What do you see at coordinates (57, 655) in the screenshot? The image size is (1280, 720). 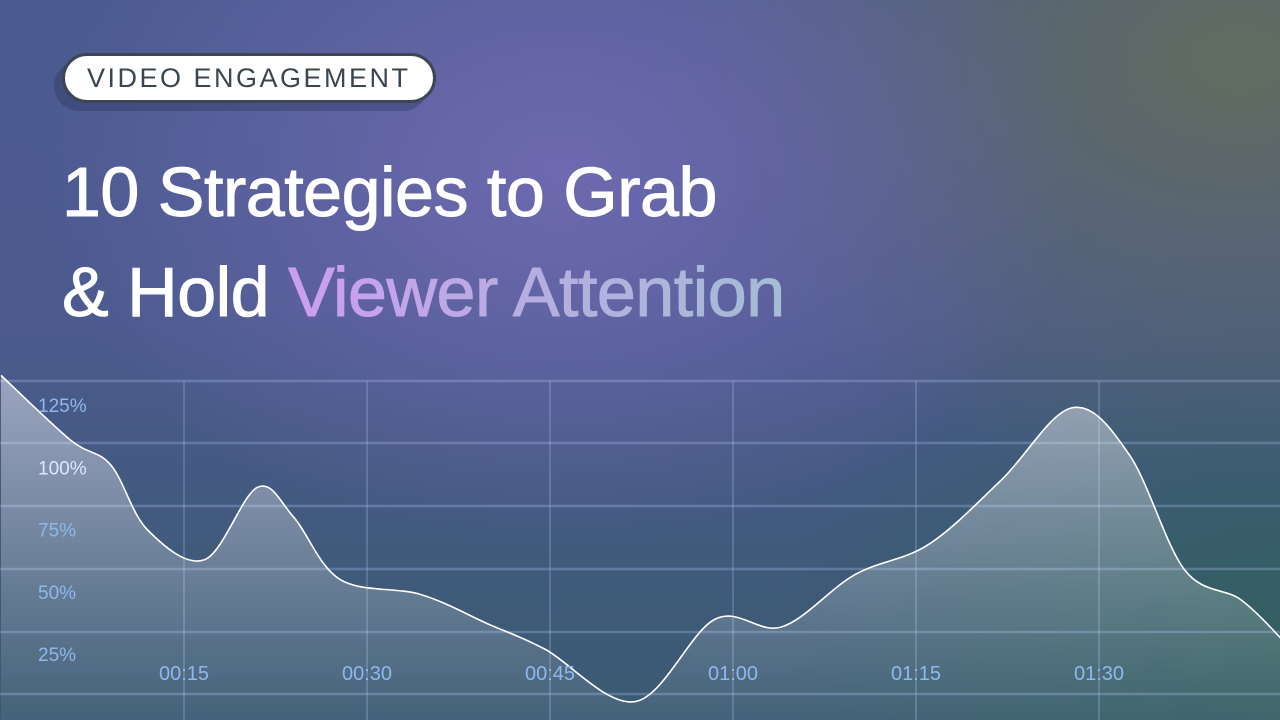 I see `y-tick-label: 25%` at bounding box center [57, 655].